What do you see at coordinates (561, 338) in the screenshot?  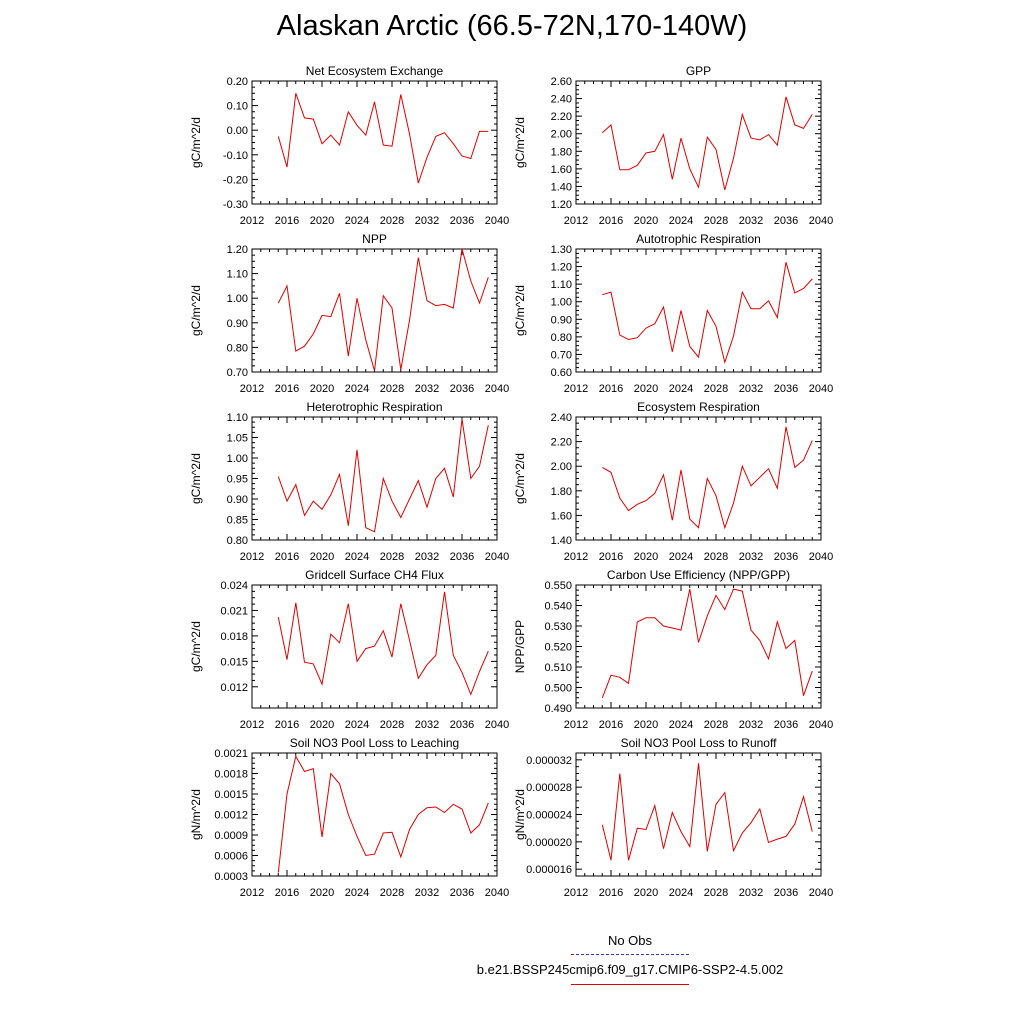 I see `y-tick-label: 0.80` at bounding box center [561, 338].